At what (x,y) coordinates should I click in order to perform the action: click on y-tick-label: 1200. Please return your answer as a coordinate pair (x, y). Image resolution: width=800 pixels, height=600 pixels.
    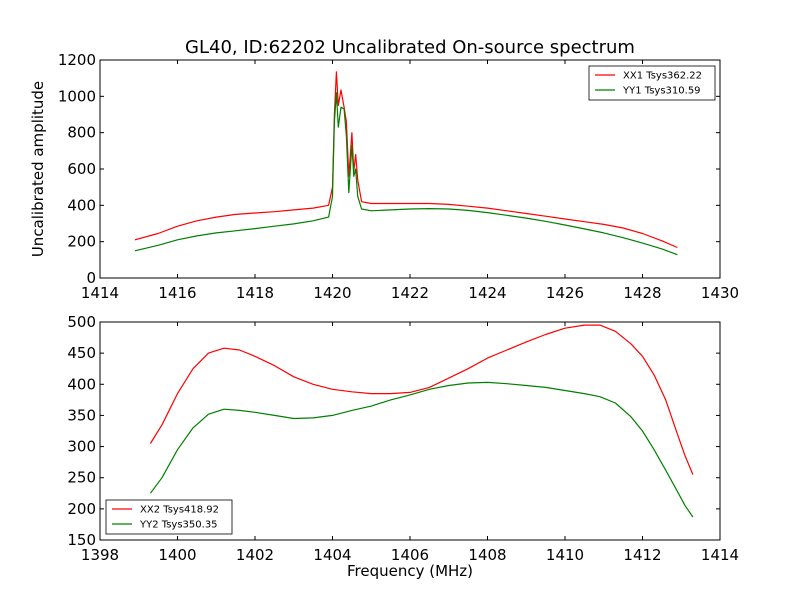
    Looking at the image, I should click on (77, 60).